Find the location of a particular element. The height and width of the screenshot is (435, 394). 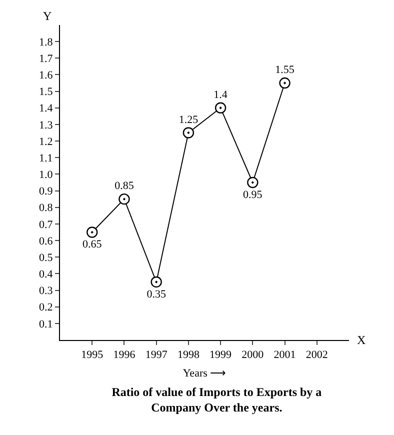

y-tick-label: 1.6 is located at coordinates (46, 76).